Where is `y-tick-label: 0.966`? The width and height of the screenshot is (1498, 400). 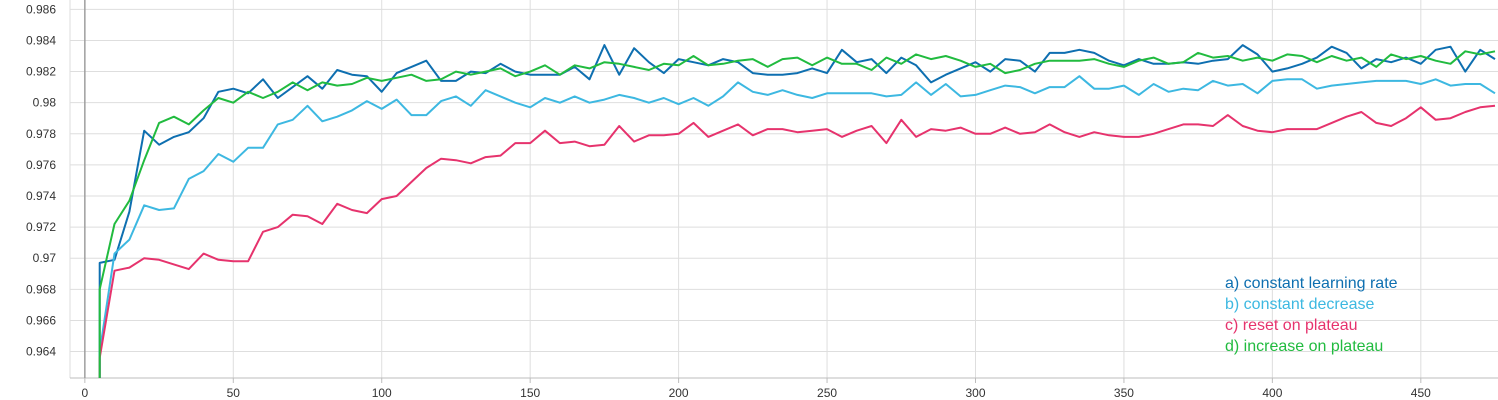 y-tick-label: 0.966 is located at coordinates (41, 320).